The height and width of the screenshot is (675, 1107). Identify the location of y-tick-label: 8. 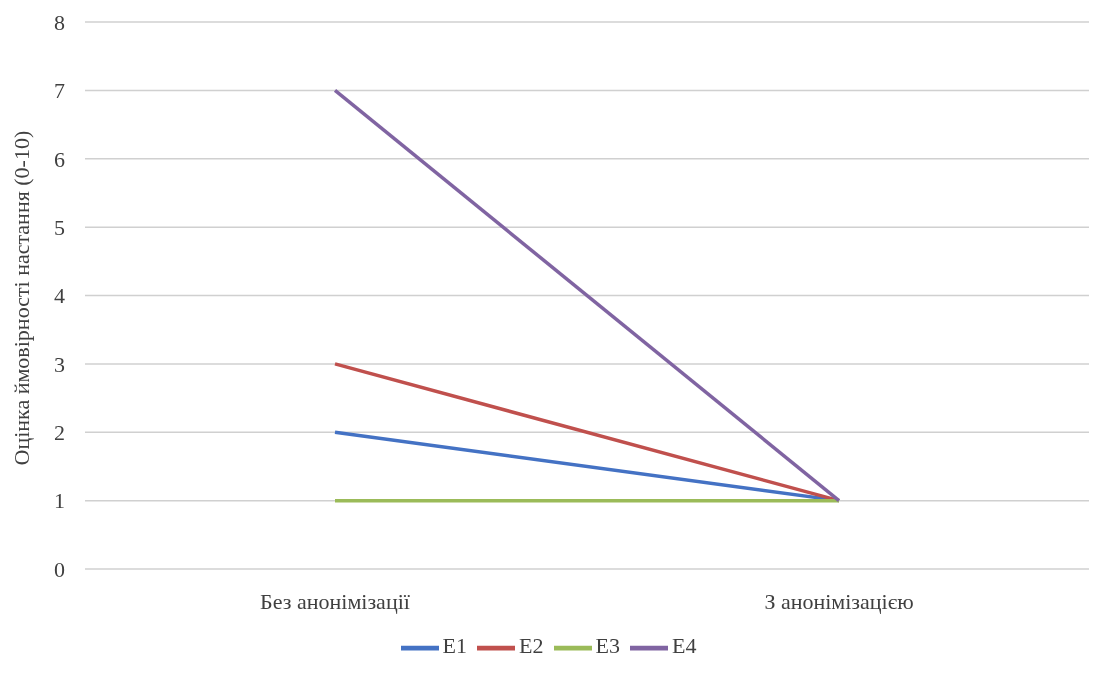
(59, 22).